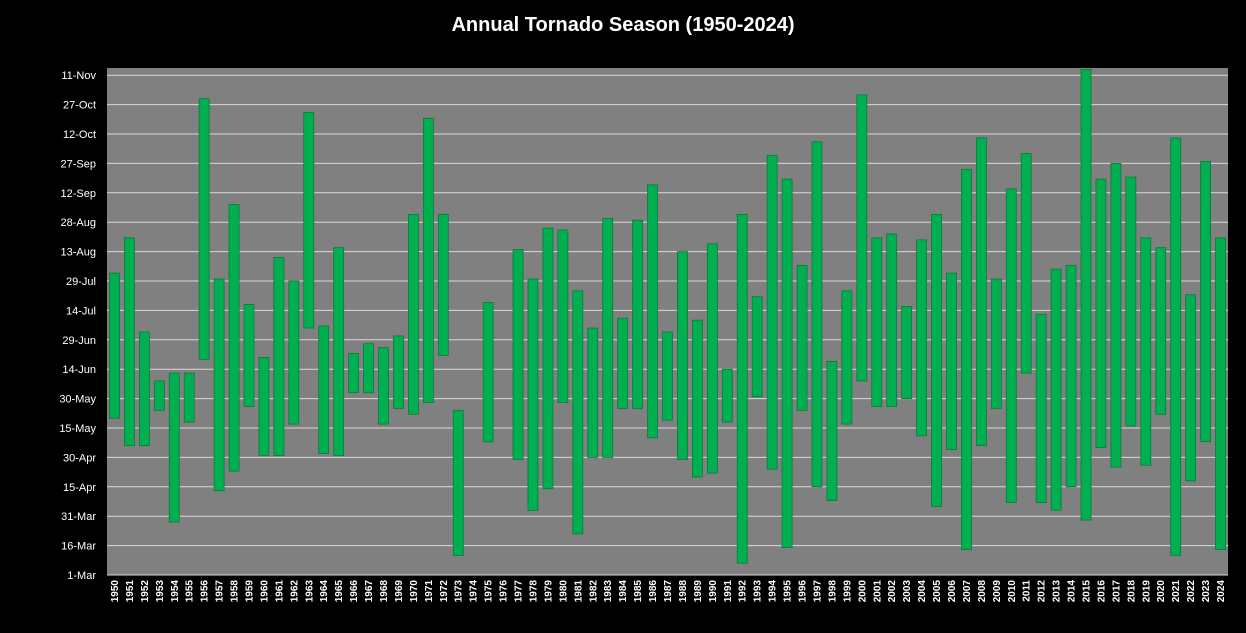 The image size is (1246, 633). I want to click on x-tick-label: 1958, so click(235, 591).